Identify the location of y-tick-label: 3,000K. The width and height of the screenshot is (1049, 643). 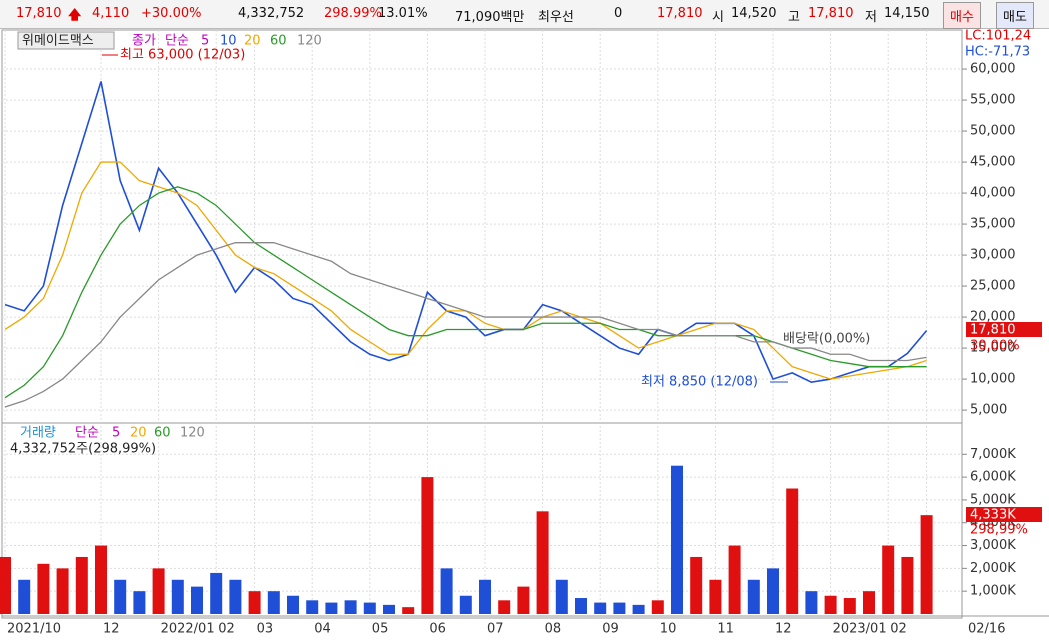
(993, 545).